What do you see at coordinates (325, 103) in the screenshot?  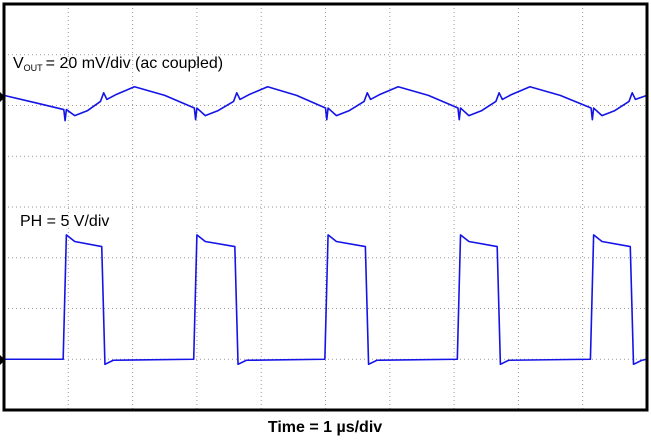 I see `trace` at bounding box center [325, 103].